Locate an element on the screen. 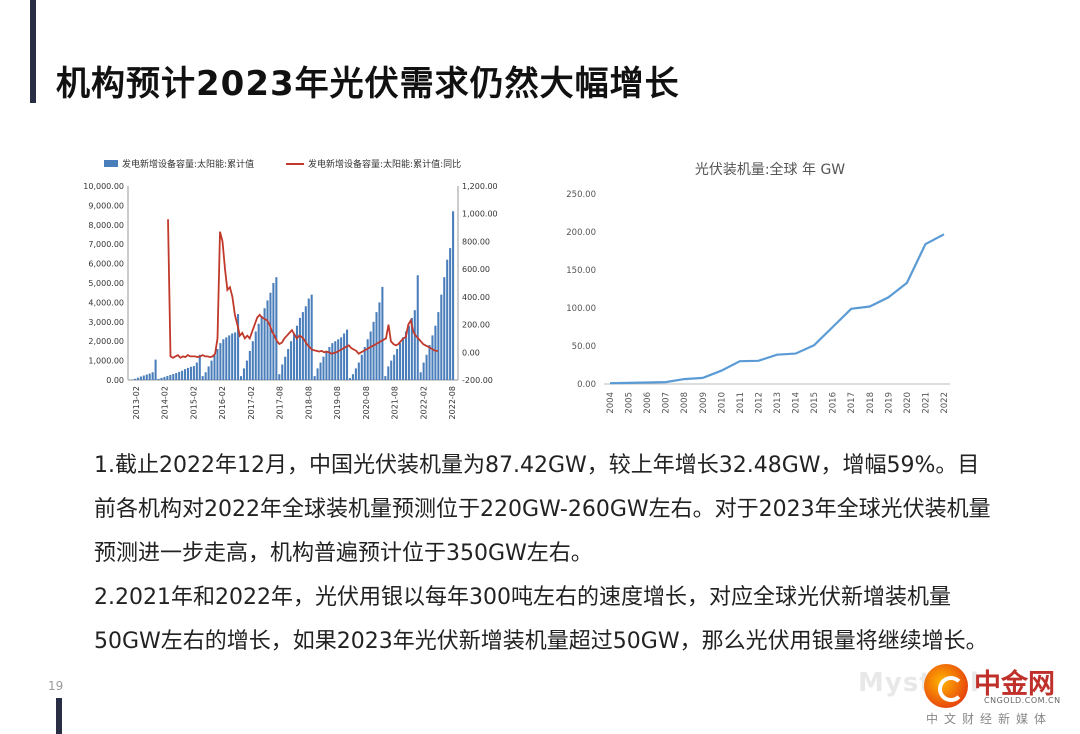 This screenshot has height=734, width=1080. chart1-yoy-line is located at coordinates (302, 289).